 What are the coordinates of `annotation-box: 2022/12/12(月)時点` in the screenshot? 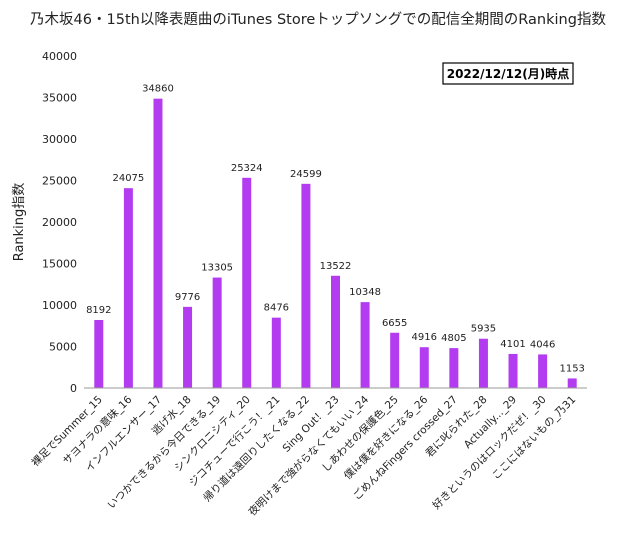 It's located at (508, 73).